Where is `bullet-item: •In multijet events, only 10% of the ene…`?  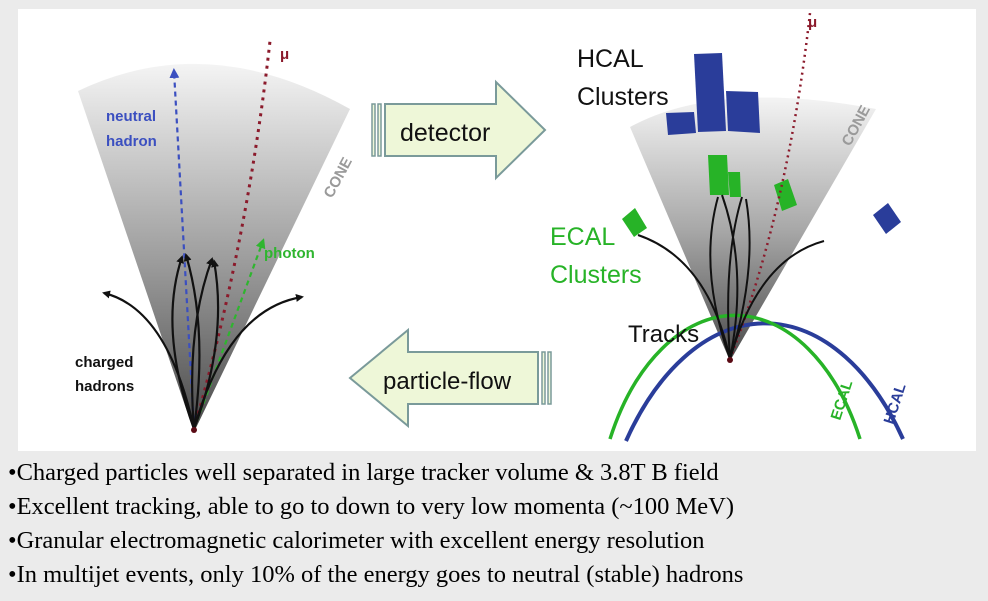 bullet-item: •In multijet events, only 10% of the ene… is located at coordinates (376, 574).